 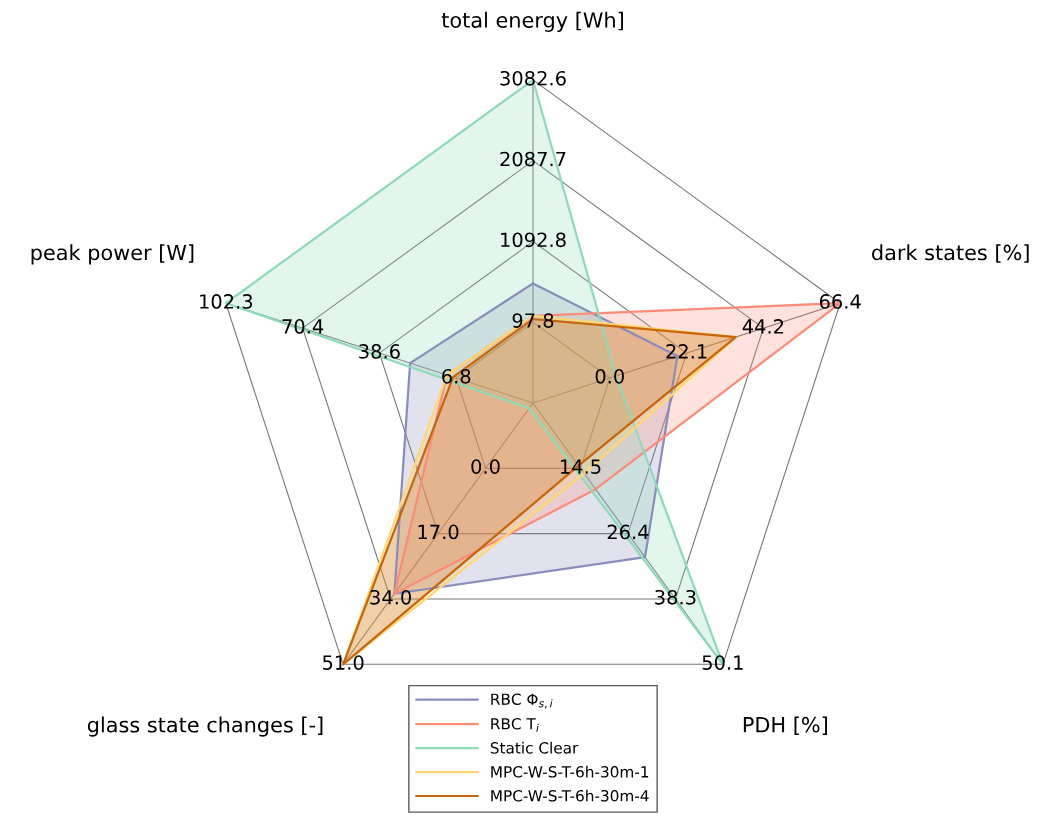 I want to click on text: 2087.7, so click(x=533, y=159).